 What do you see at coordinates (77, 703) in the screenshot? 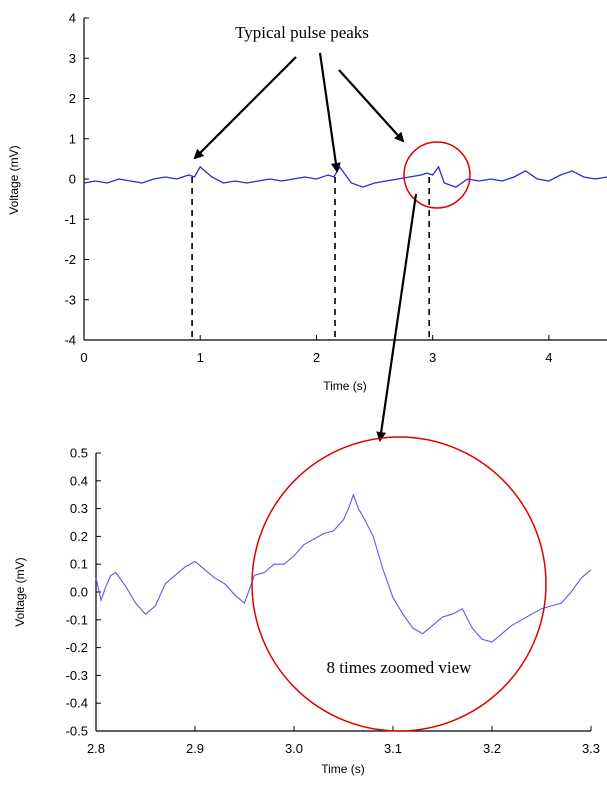
I see `bottom-chart-y-tick-label: -0.4` at bounding box center [77, 703].